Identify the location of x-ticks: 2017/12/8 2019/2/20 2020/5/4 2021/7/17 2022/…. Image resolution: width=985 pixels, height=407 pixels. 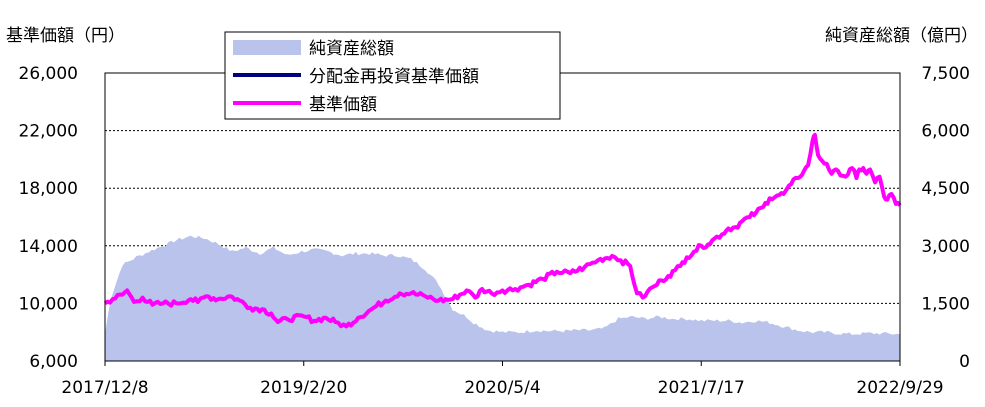
(502, 379).